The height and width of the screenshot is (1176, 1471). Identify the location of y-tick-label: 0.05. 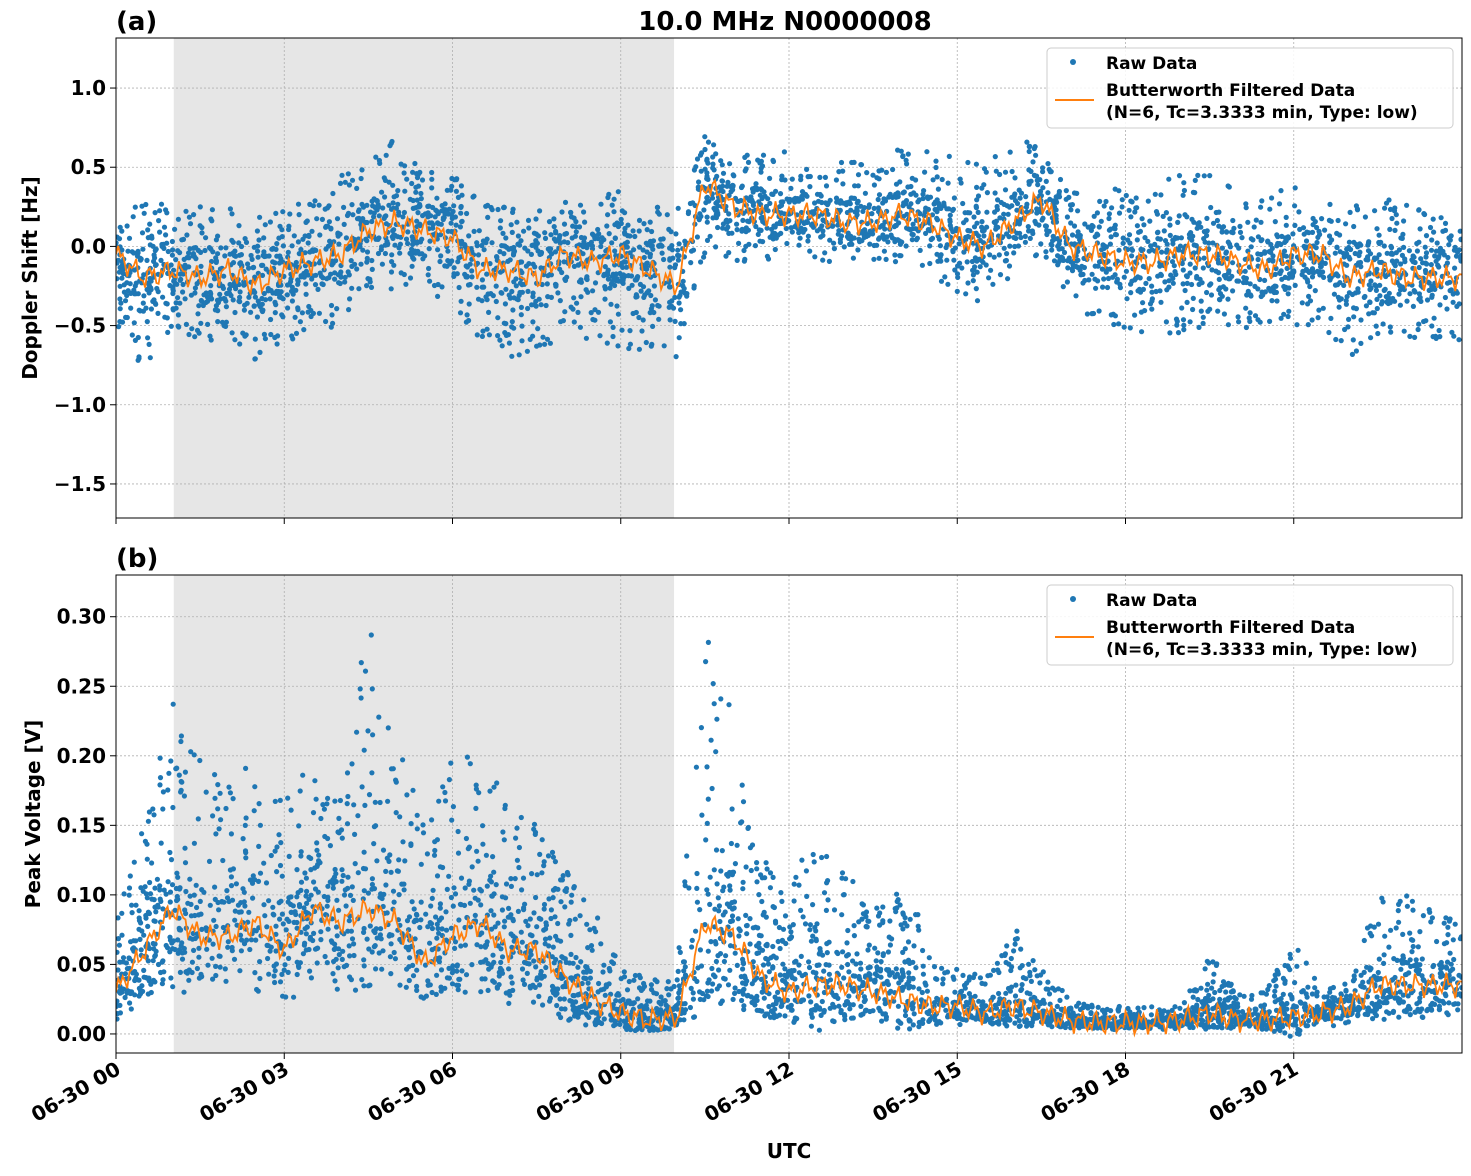
(81, 964).